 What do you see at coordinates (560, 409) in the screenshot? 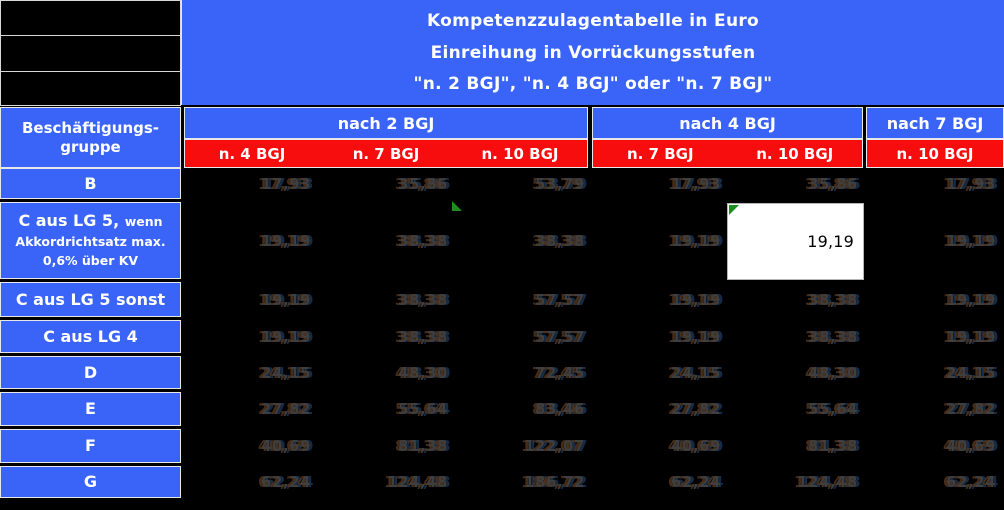
I see `data-cell: 83,46` at bounding box center [560, 409].